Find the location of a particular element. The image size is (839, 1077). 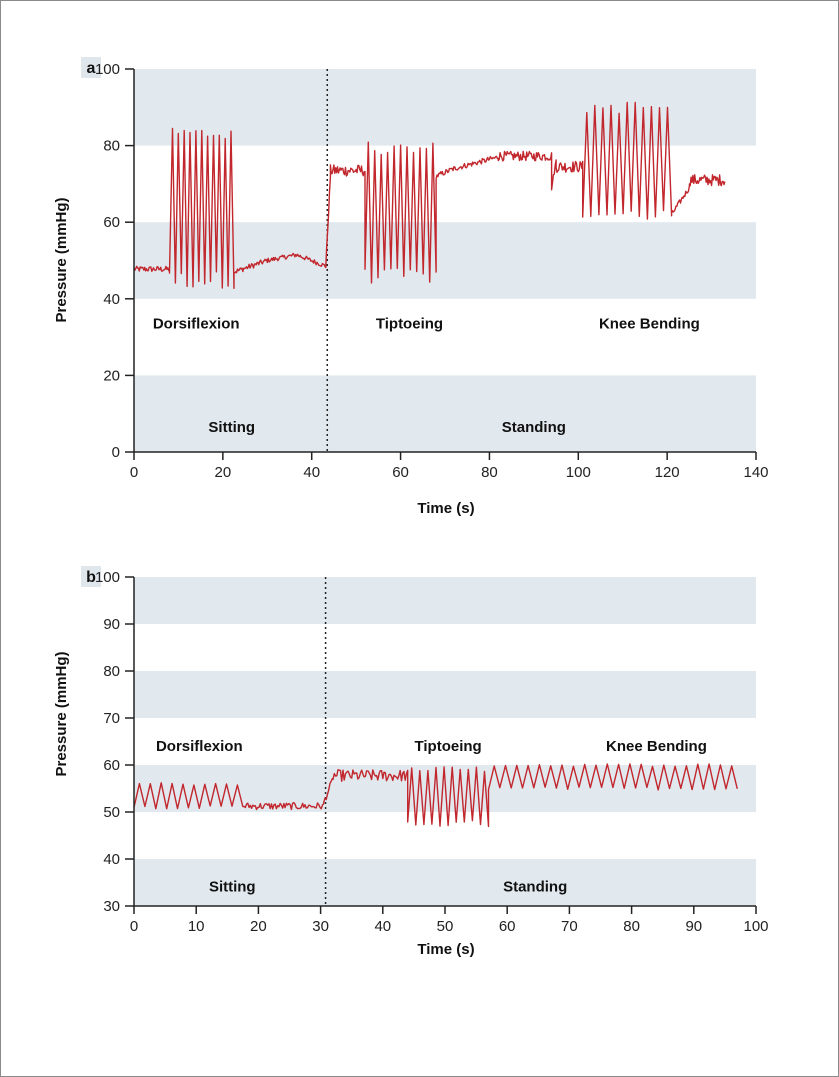

panel-a-pressure-trace is located at coordinates (429, 195).